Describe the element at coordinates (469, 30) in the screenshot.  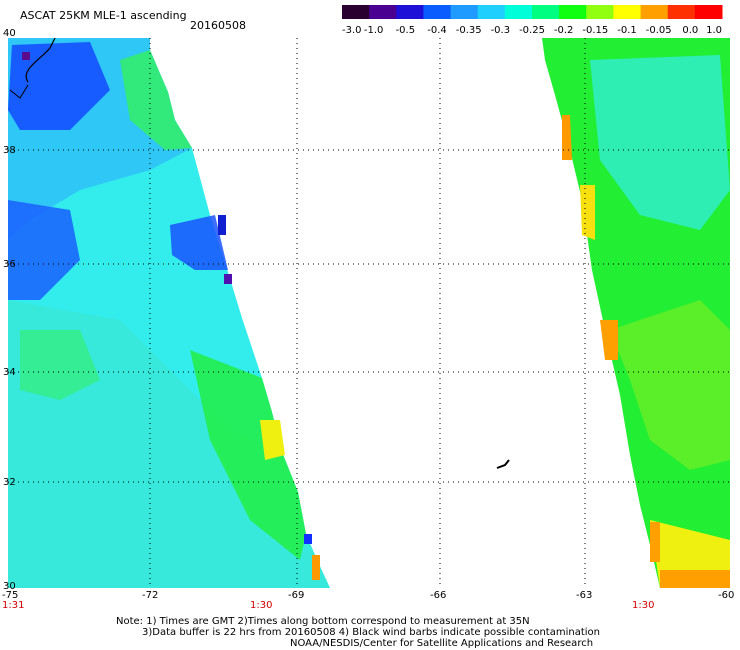
I see `colorbar-label: -0.35` at that location.